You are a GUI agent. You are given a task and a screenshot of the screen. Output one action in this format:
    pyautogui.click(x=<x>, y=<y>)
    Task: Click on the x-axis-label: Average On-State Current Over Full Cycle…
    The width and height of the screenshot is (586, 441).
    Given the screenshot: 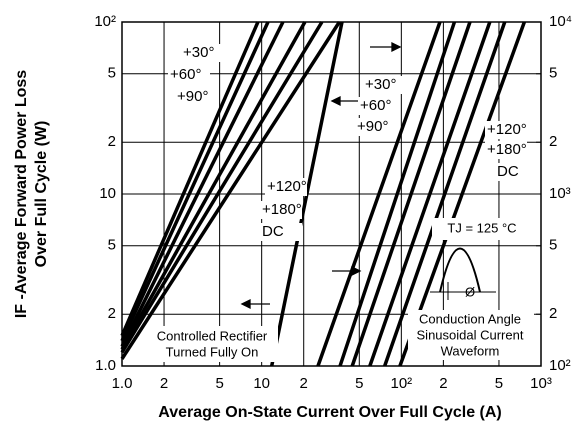 What is the action you would take?
    pyautogui.click(x=330, y=412)
    